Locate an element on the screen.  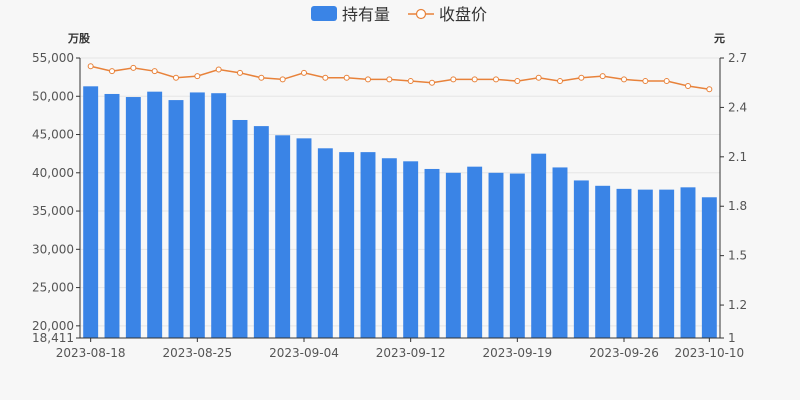
right-tick-label: 2.7 is located at coordinates (737, 58).